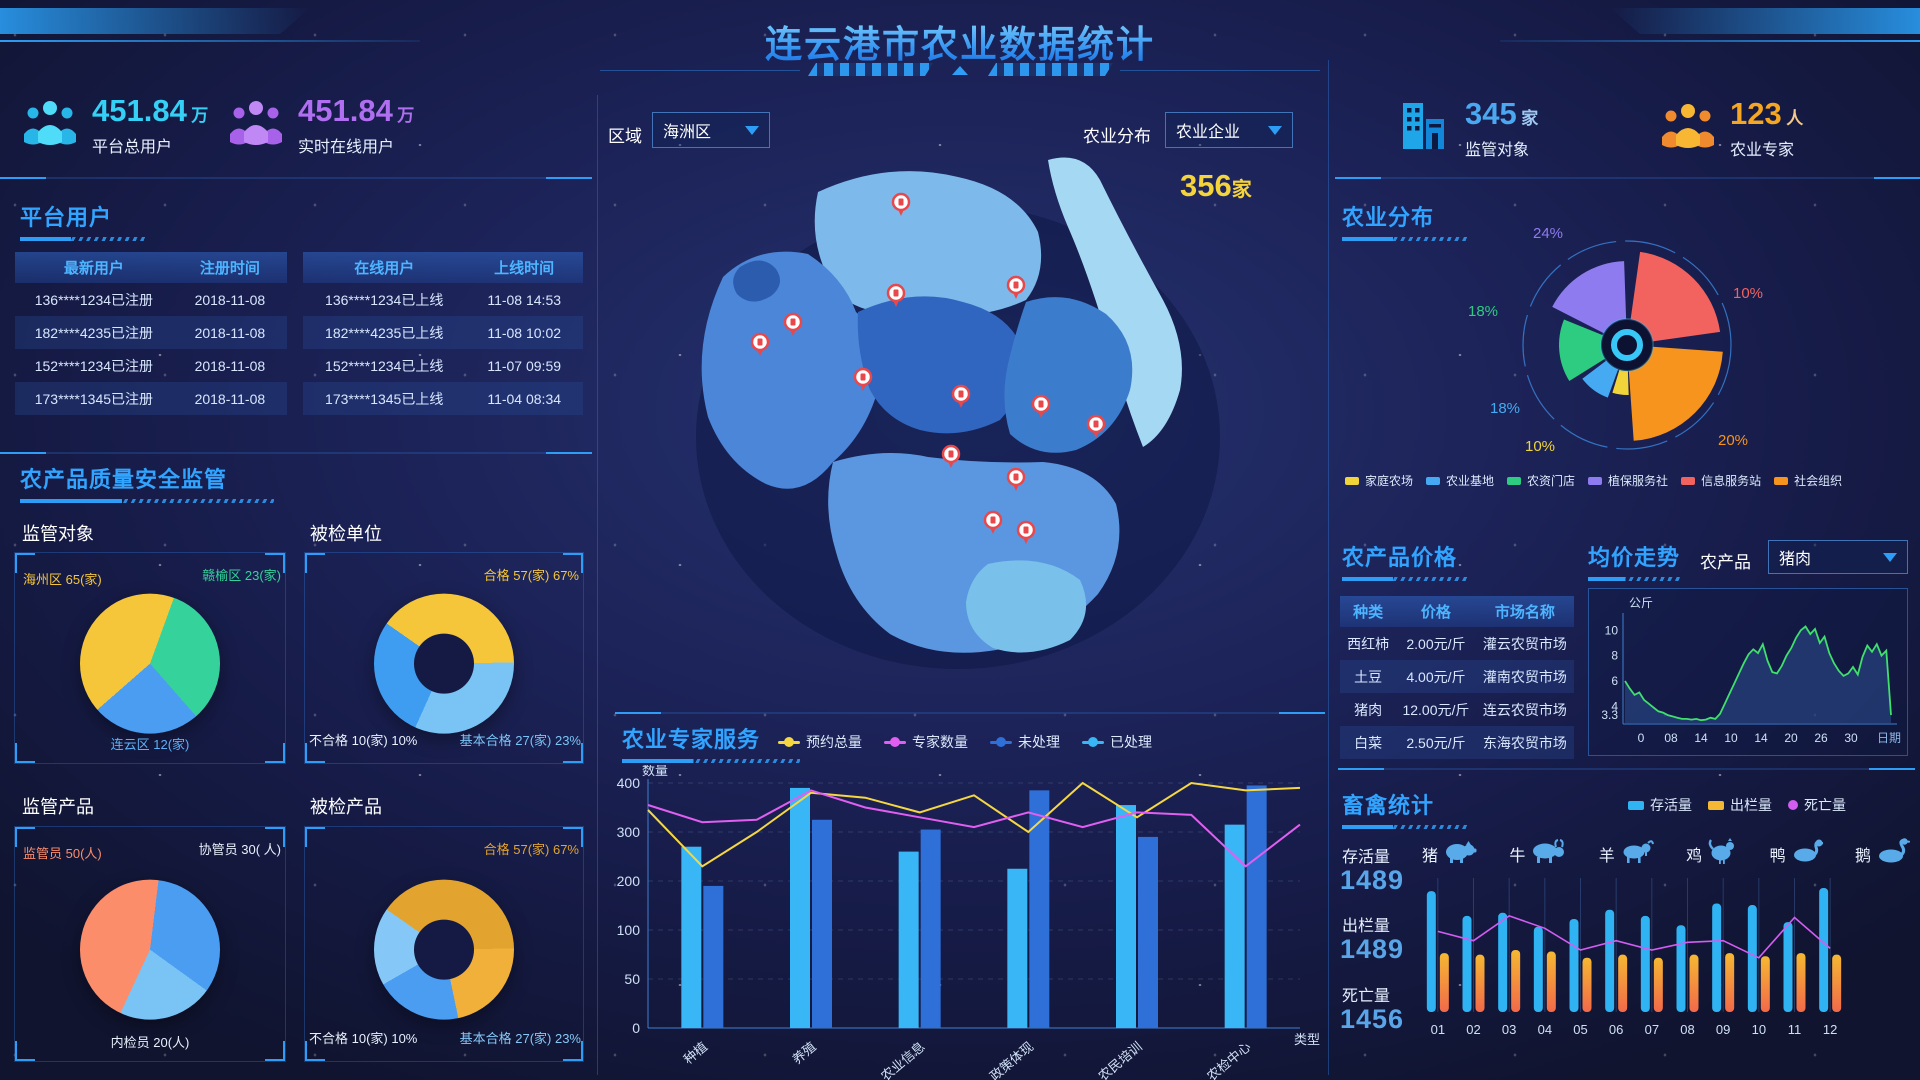  I want to click on legend-label: 出栏量, so click(1751, 805).